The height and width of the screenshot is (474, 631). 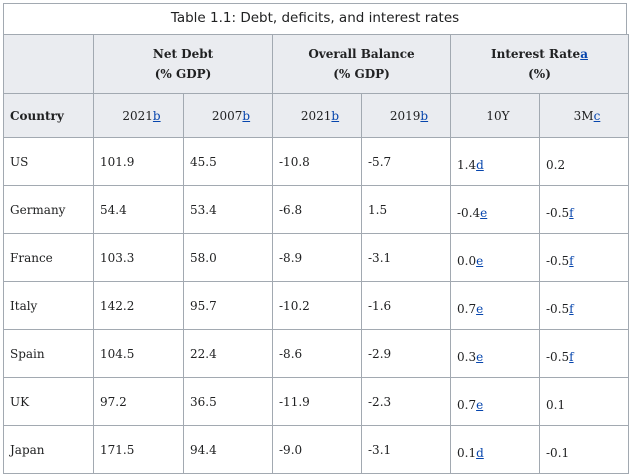 I want to click on cell-value: 104.5, so click(x=117, y=353).